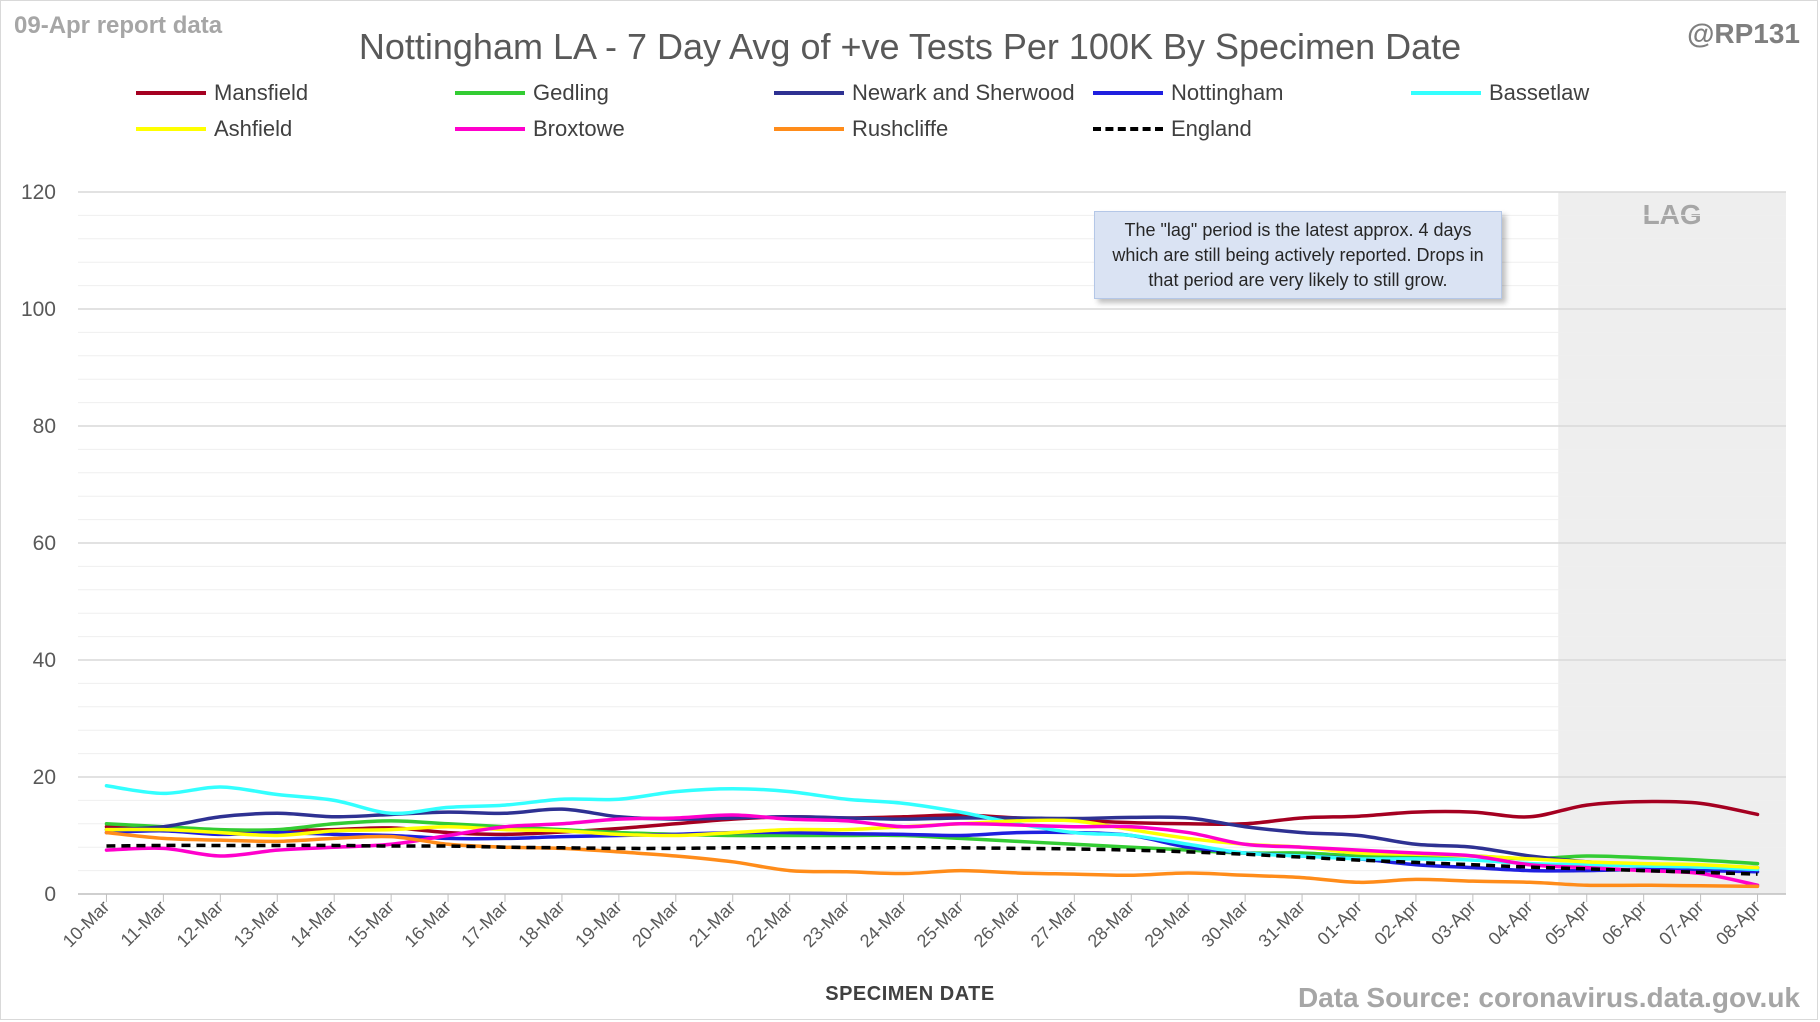 The width and height of the screenshot is (1820, 1022). What do you see at coordinates (1396, 923) in the screenshot?
I see `x-tick-label: 02-Apr` at bounding box center [1396, 923].